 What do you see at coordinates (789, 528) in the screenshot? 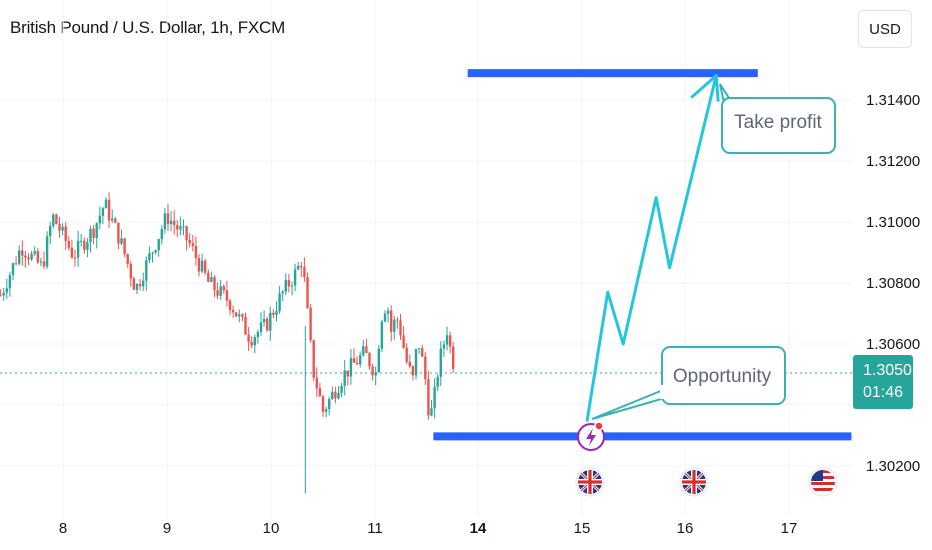
I see `x-tick-label: 17` at bounding box center [789, 528].